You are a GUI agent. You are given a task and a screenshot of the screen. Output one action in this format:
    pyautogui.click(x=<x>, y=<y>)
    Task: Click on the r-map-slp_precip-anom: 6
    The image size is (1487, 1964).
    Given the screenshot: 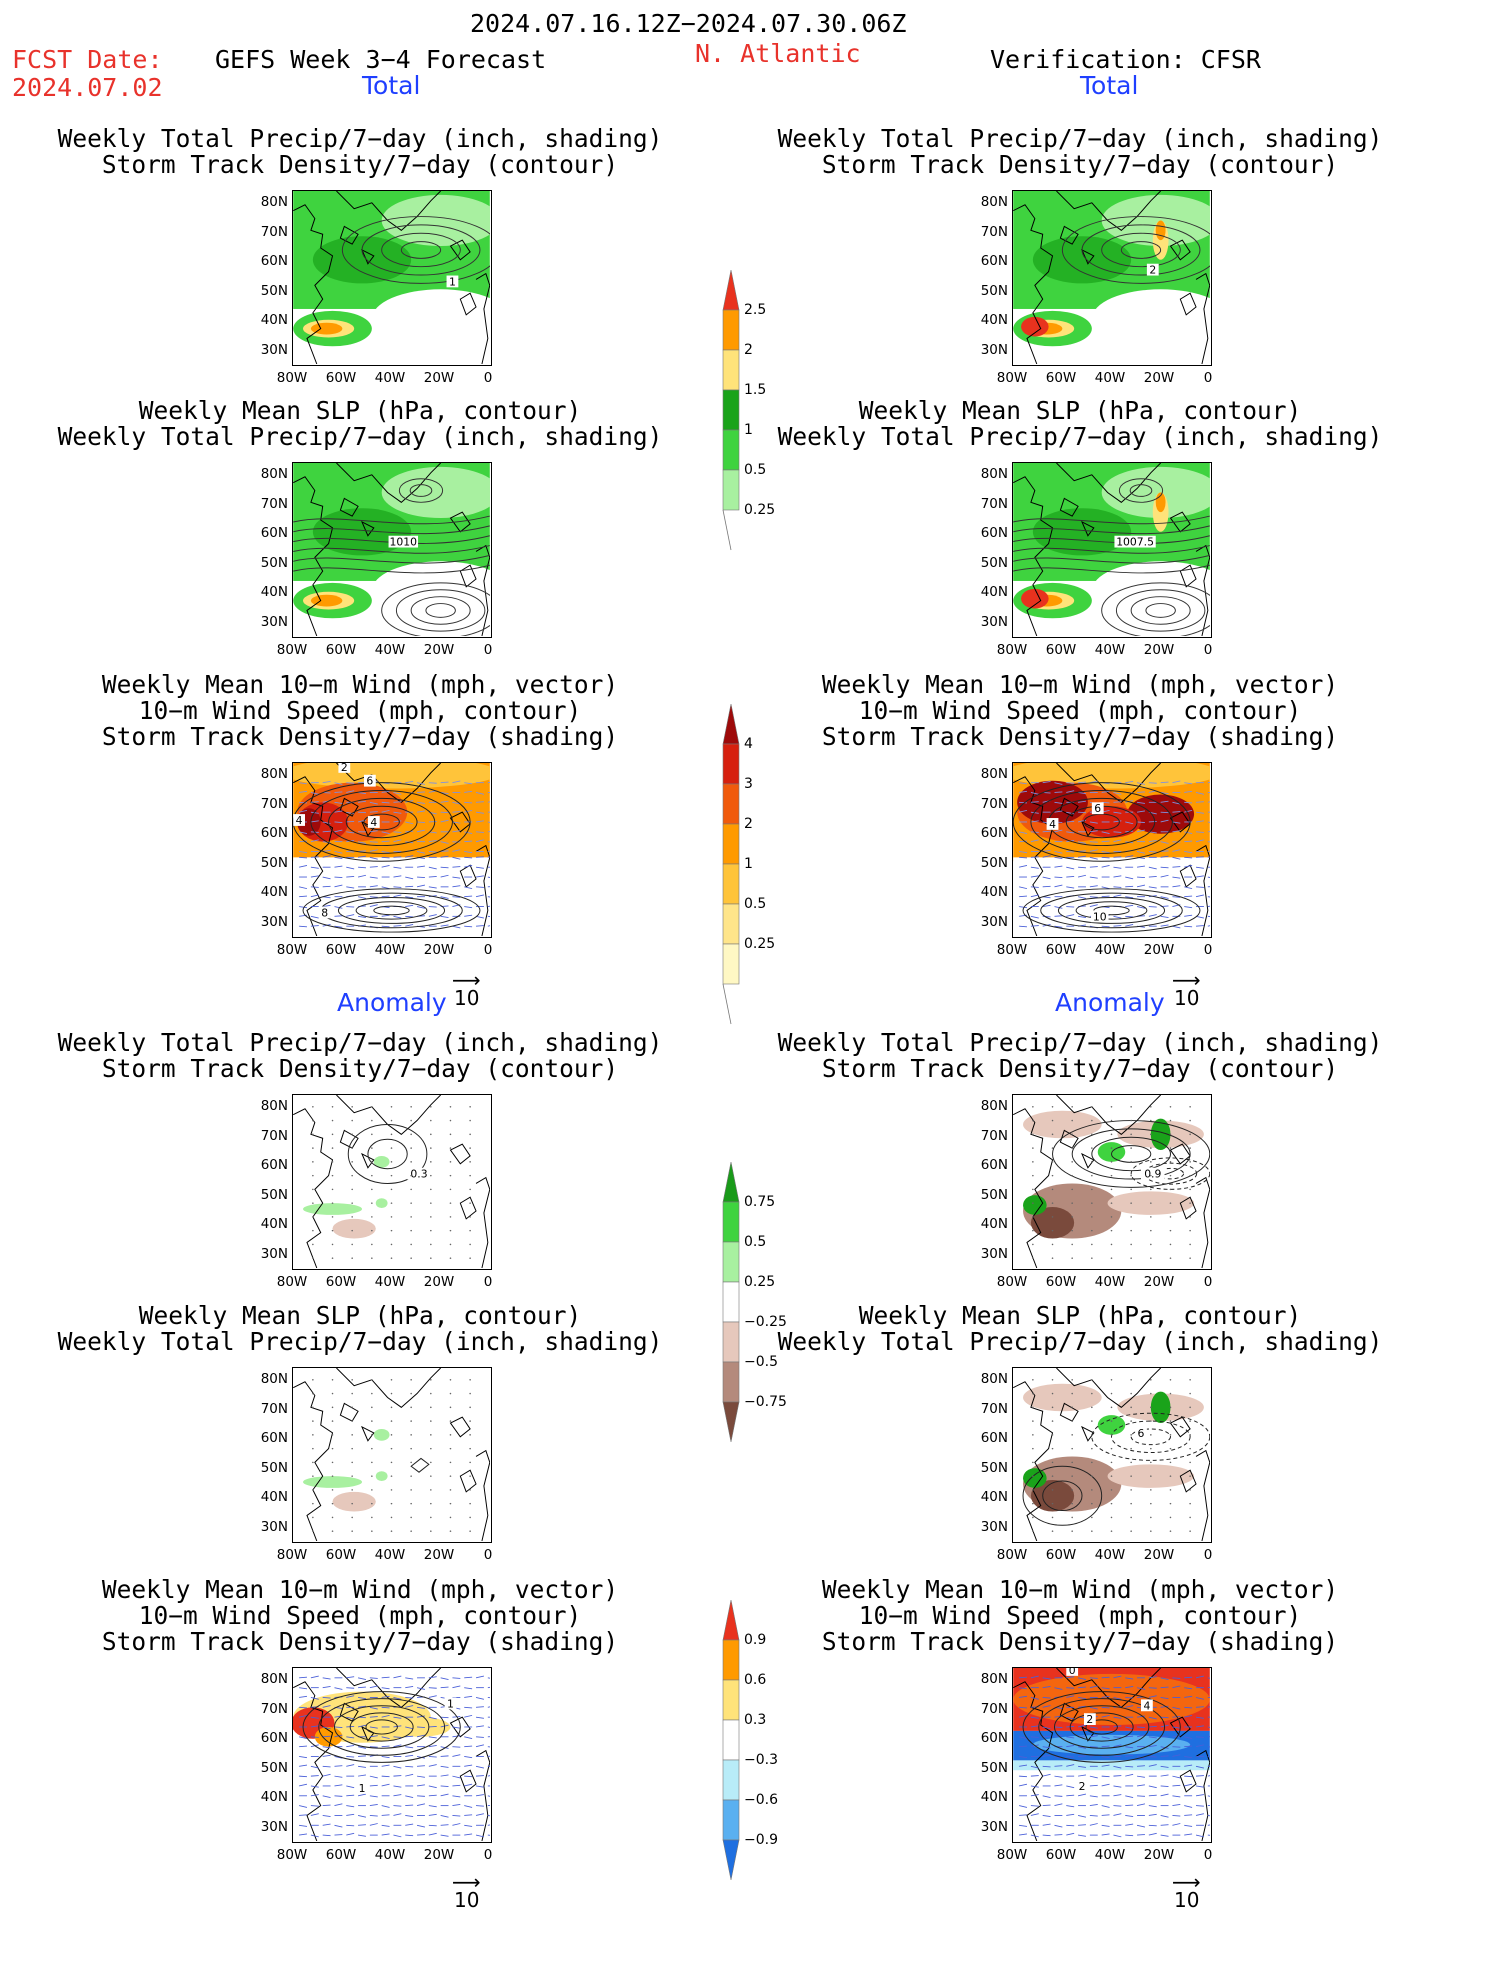 What is the action you would take?
    pyautogui.click(x=1112, y=1455)
    